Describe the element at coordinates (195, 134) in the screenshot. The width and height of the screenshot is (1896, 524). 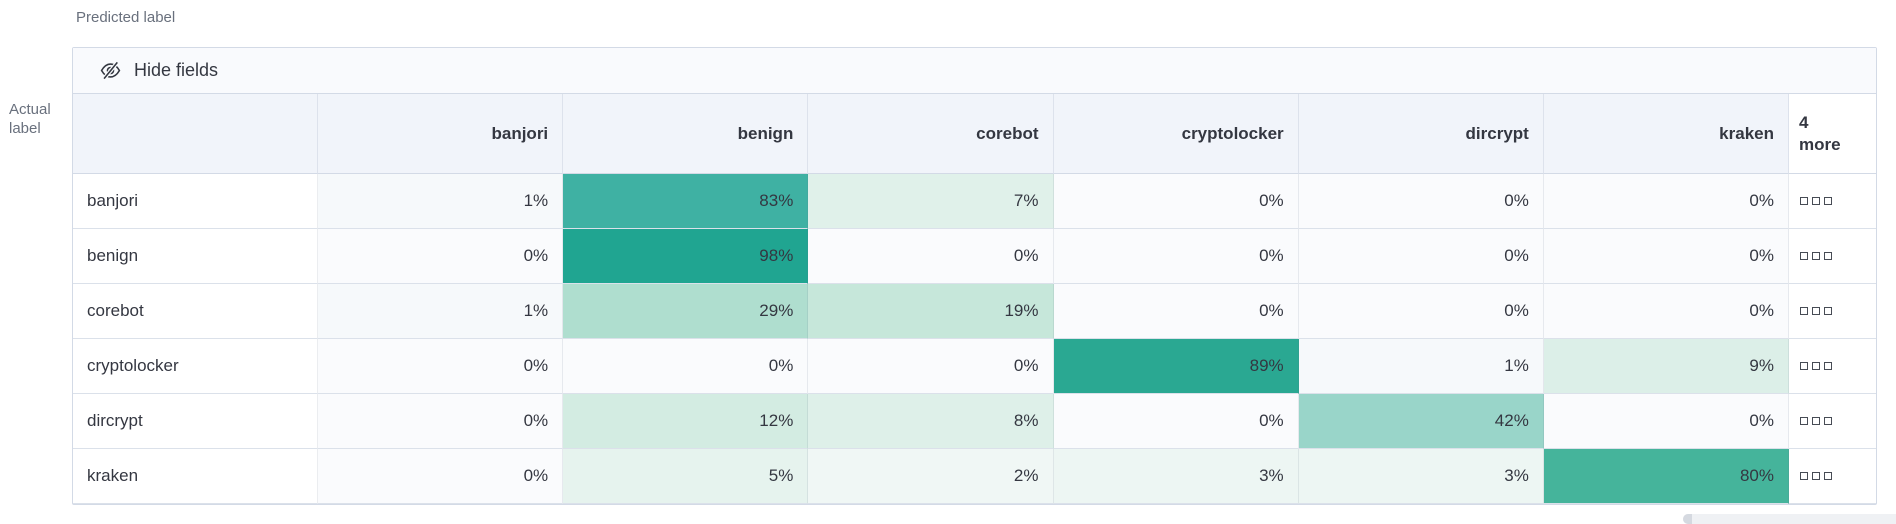
I see `corner-header-cell` at that location.